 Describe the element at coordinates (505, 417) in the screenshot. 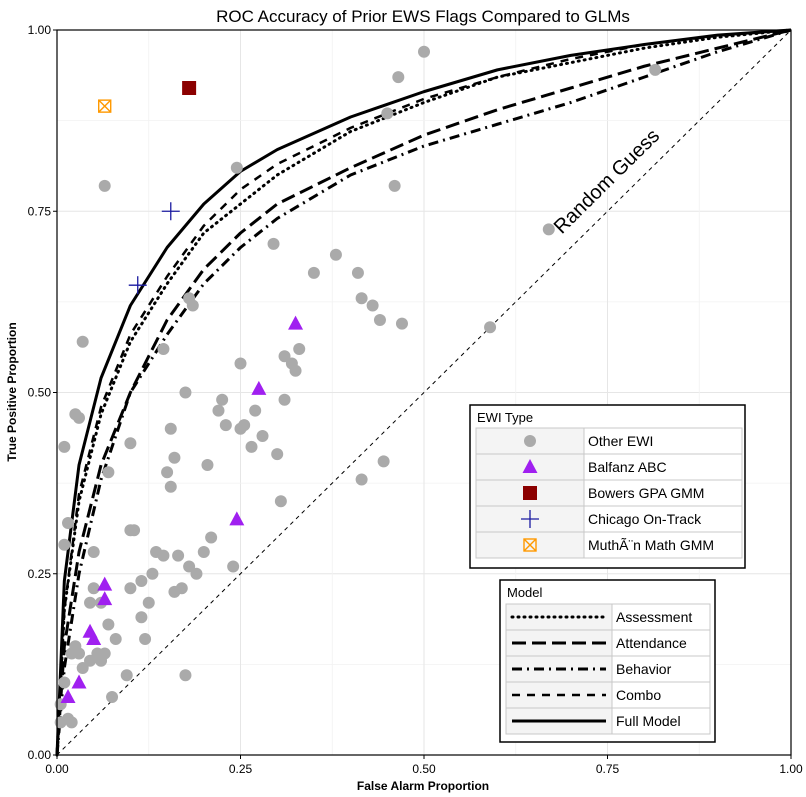

I see `ewi-legend-title: EWI Type` at that location.